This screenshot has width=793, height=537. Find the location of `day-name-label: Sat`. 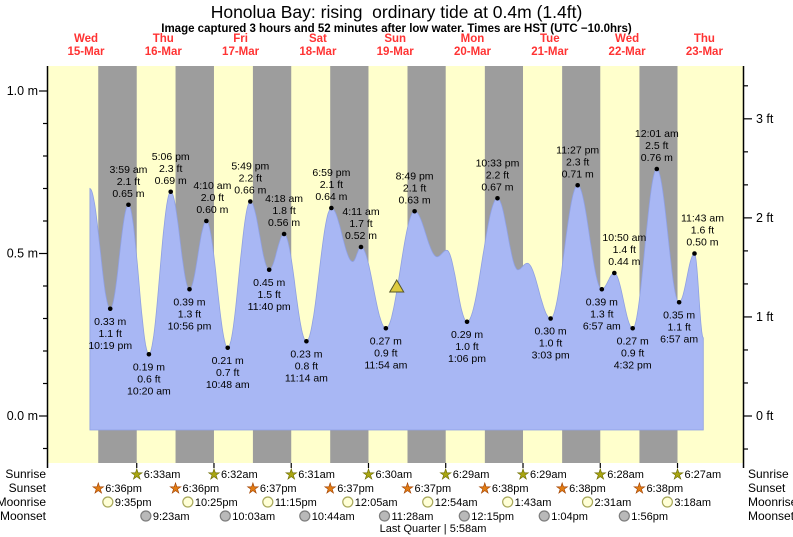

day-name-label: Sat is located at coordinates (318, 39).